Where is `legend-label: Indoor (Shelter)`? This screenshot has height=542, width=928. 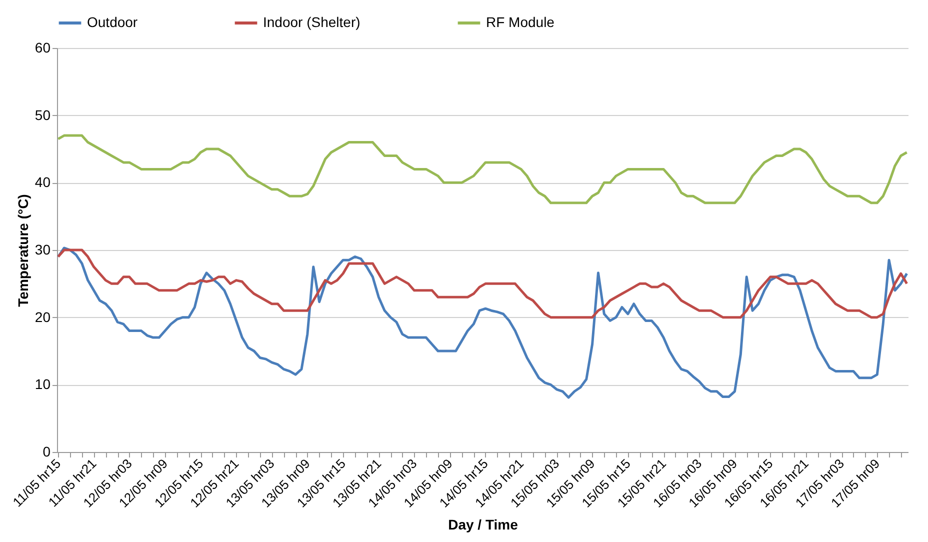
legend-label: Indoor (Shelter) is located at coordinates (311, 22).